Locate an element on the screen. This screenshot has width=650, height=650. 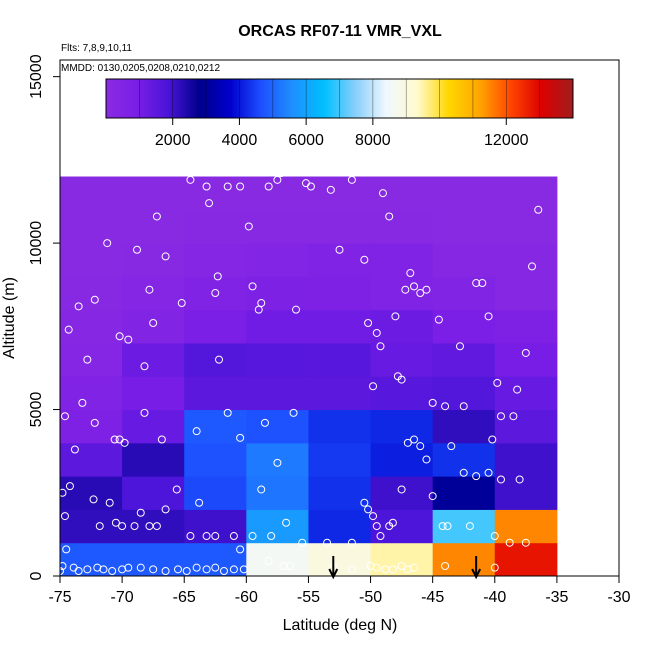
y-tick-label: 0 is located at coordinates (36, 575).